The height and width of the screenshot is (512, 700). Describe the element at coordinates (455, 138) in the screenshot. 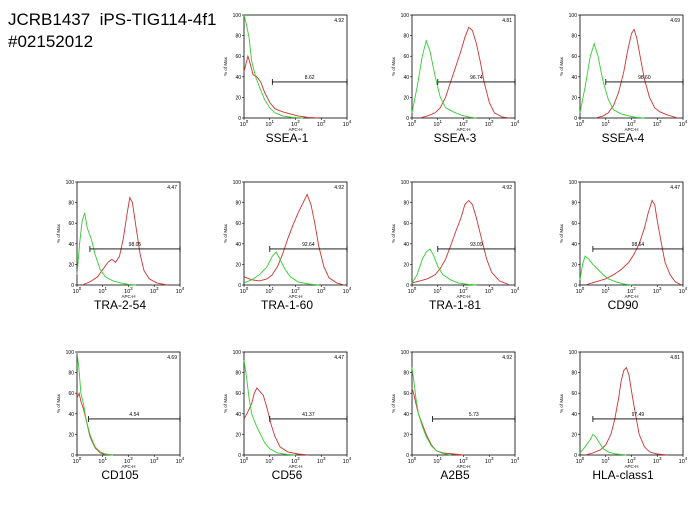

I see `marker-label: SSEA-3` at that location.